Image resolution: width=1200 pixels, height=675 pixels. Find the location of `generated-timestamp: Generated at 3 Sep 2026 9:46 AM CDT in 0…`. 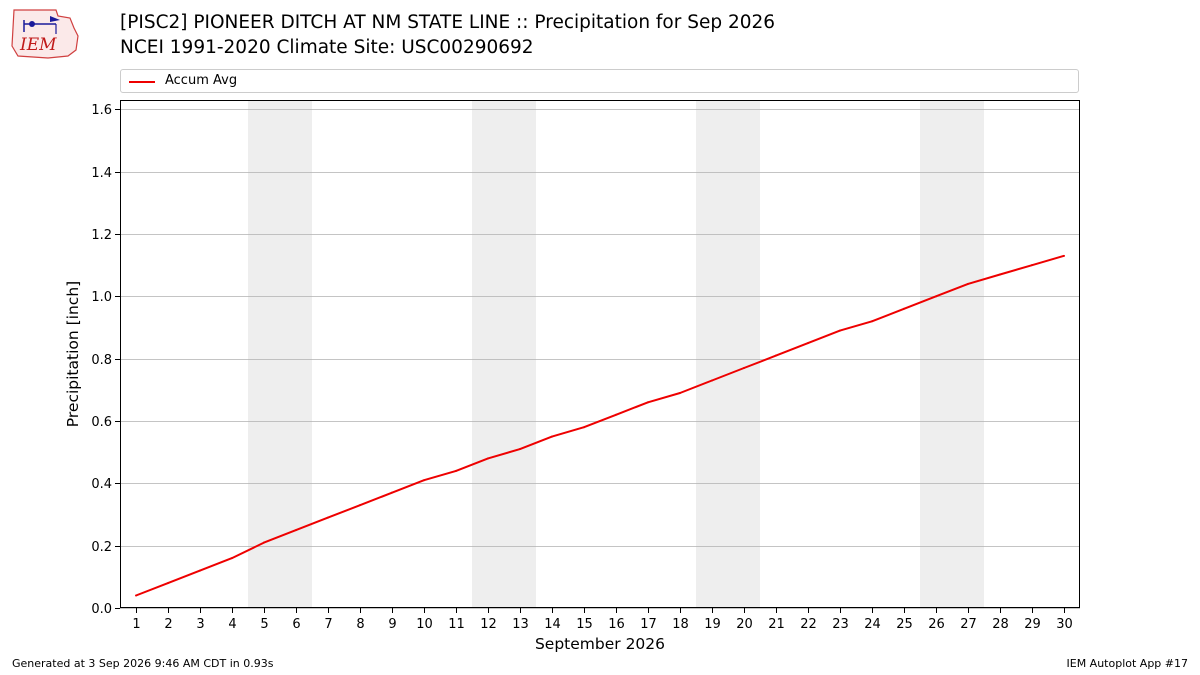

generated-timestamp: Generated at 3 Sep 2026 9:46 AM CDT in 0… is located at coordinates (143, 663).